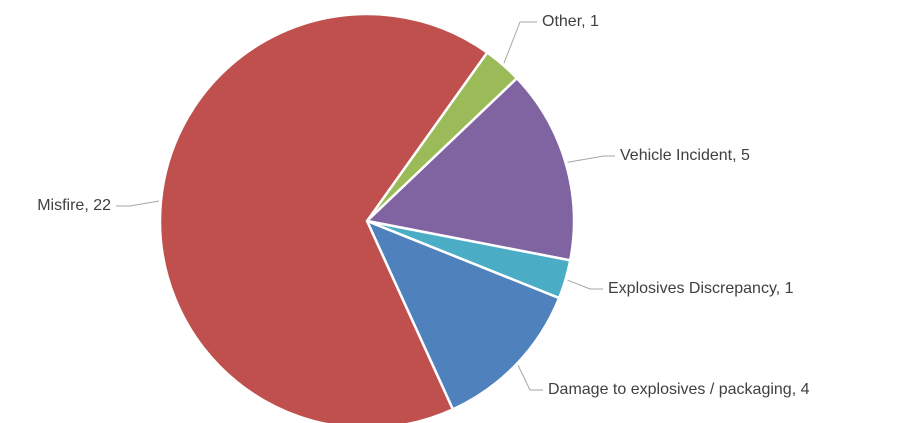 The image size is (903, 423). I want to click on data-label: Explosives Discrepancy, 1, so click(701, 288).